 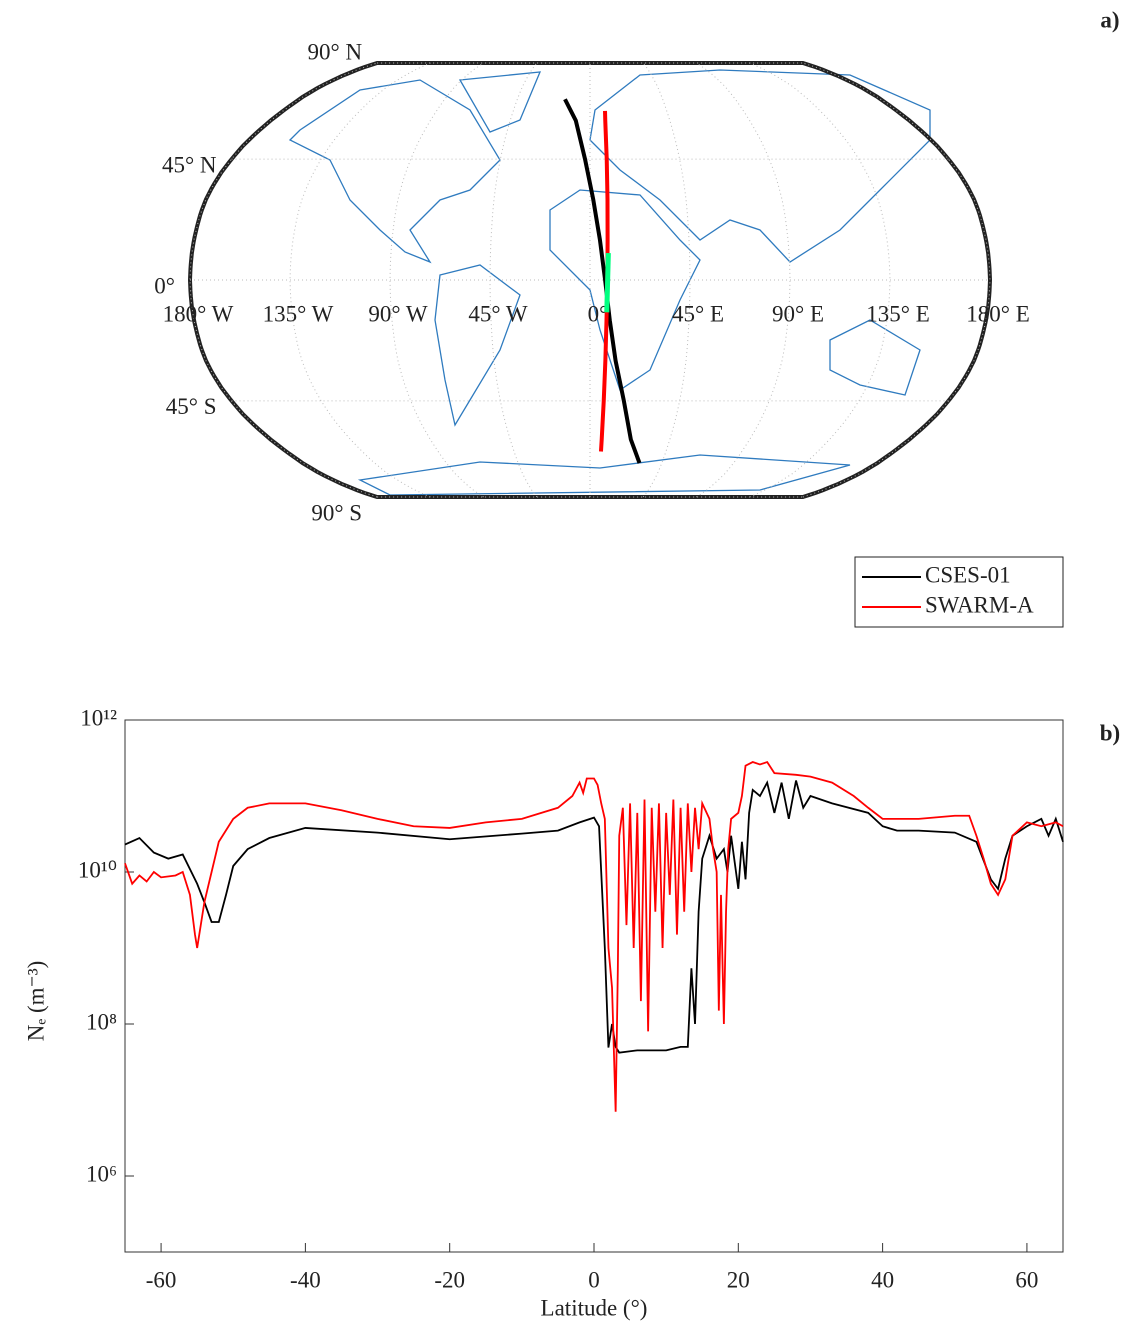 What do you see at coordinates (189, 164) in the screenshot?
I see `y-tick-label: 45° N` at bounding box center [189, 164].